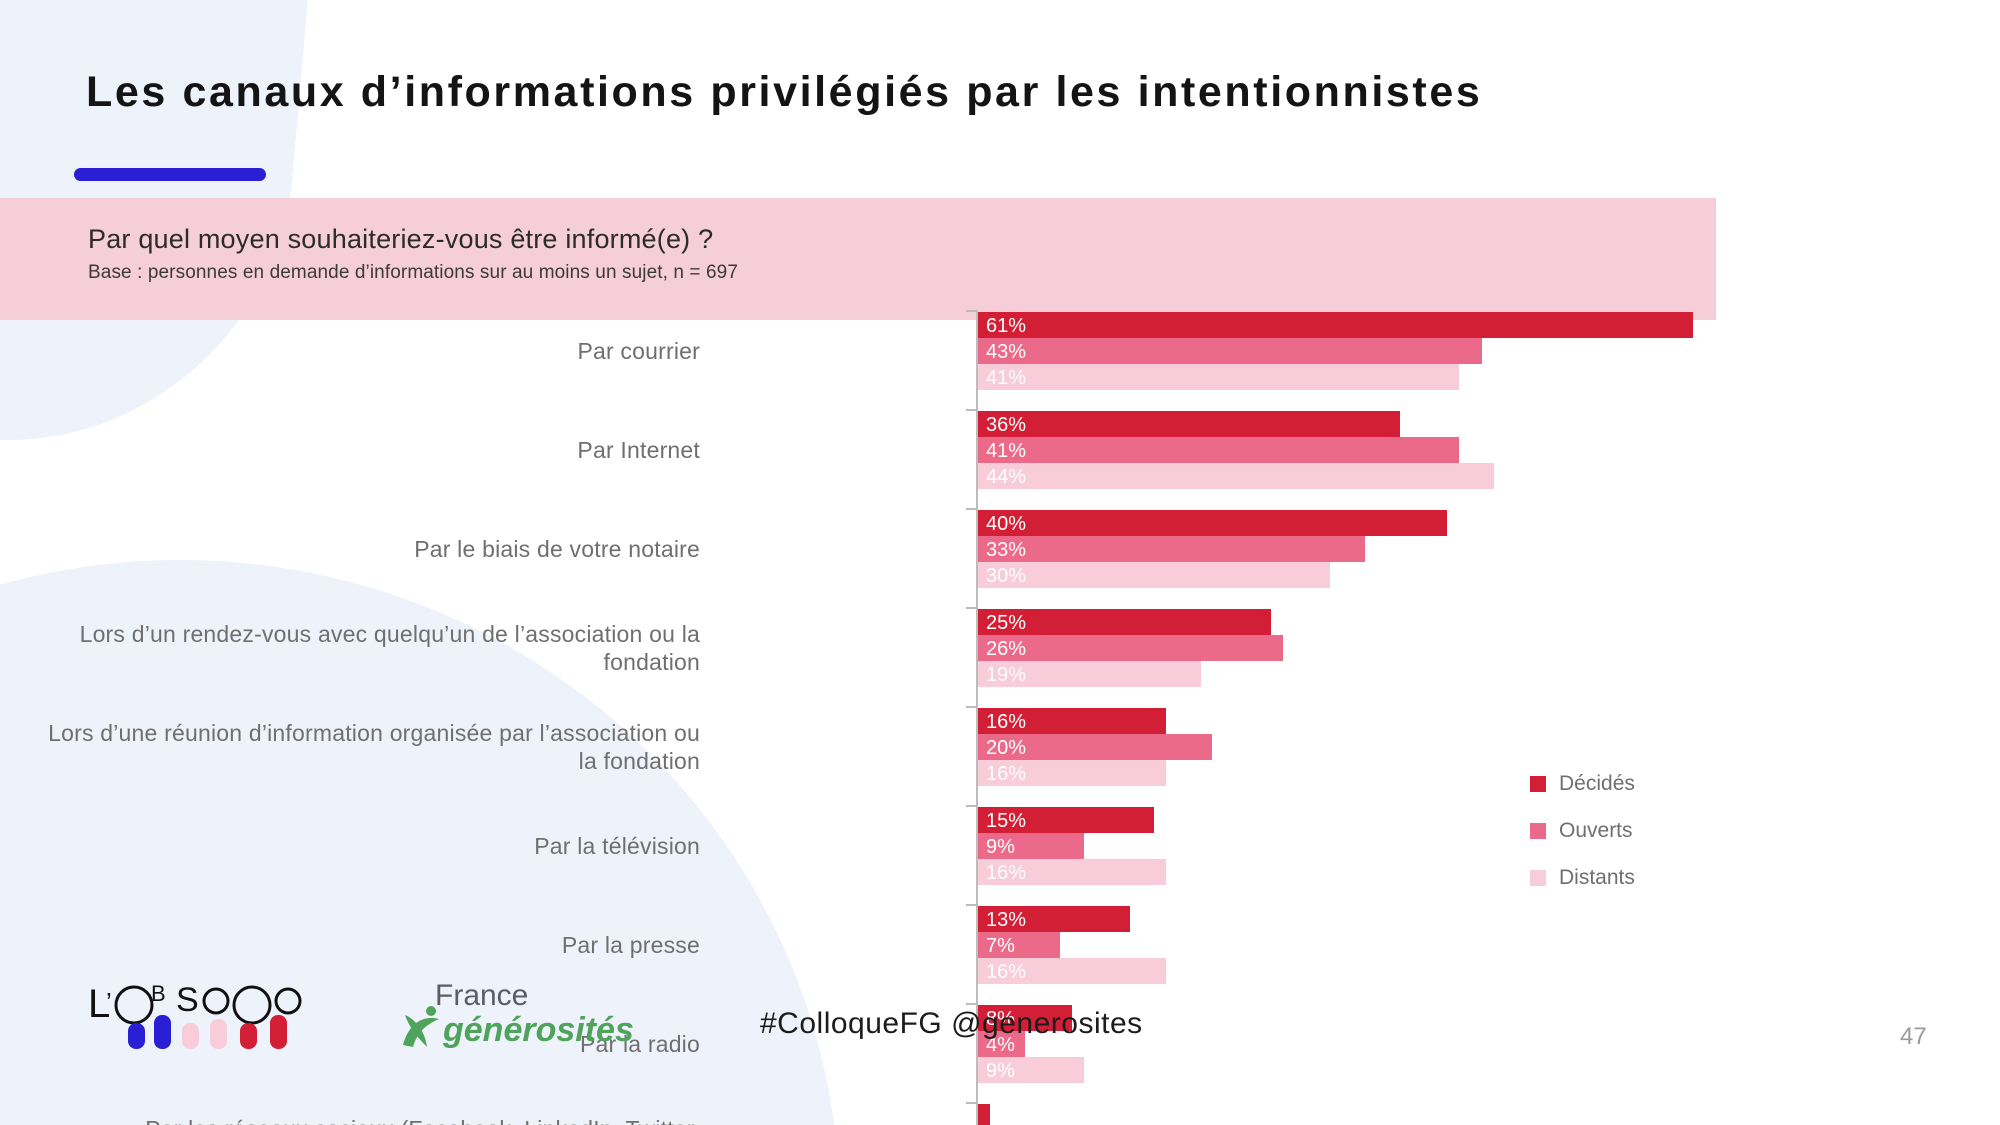 This screenshot has width=2000, height=1125. I want to click on bar-distants: 44%, so click(1236, 476).